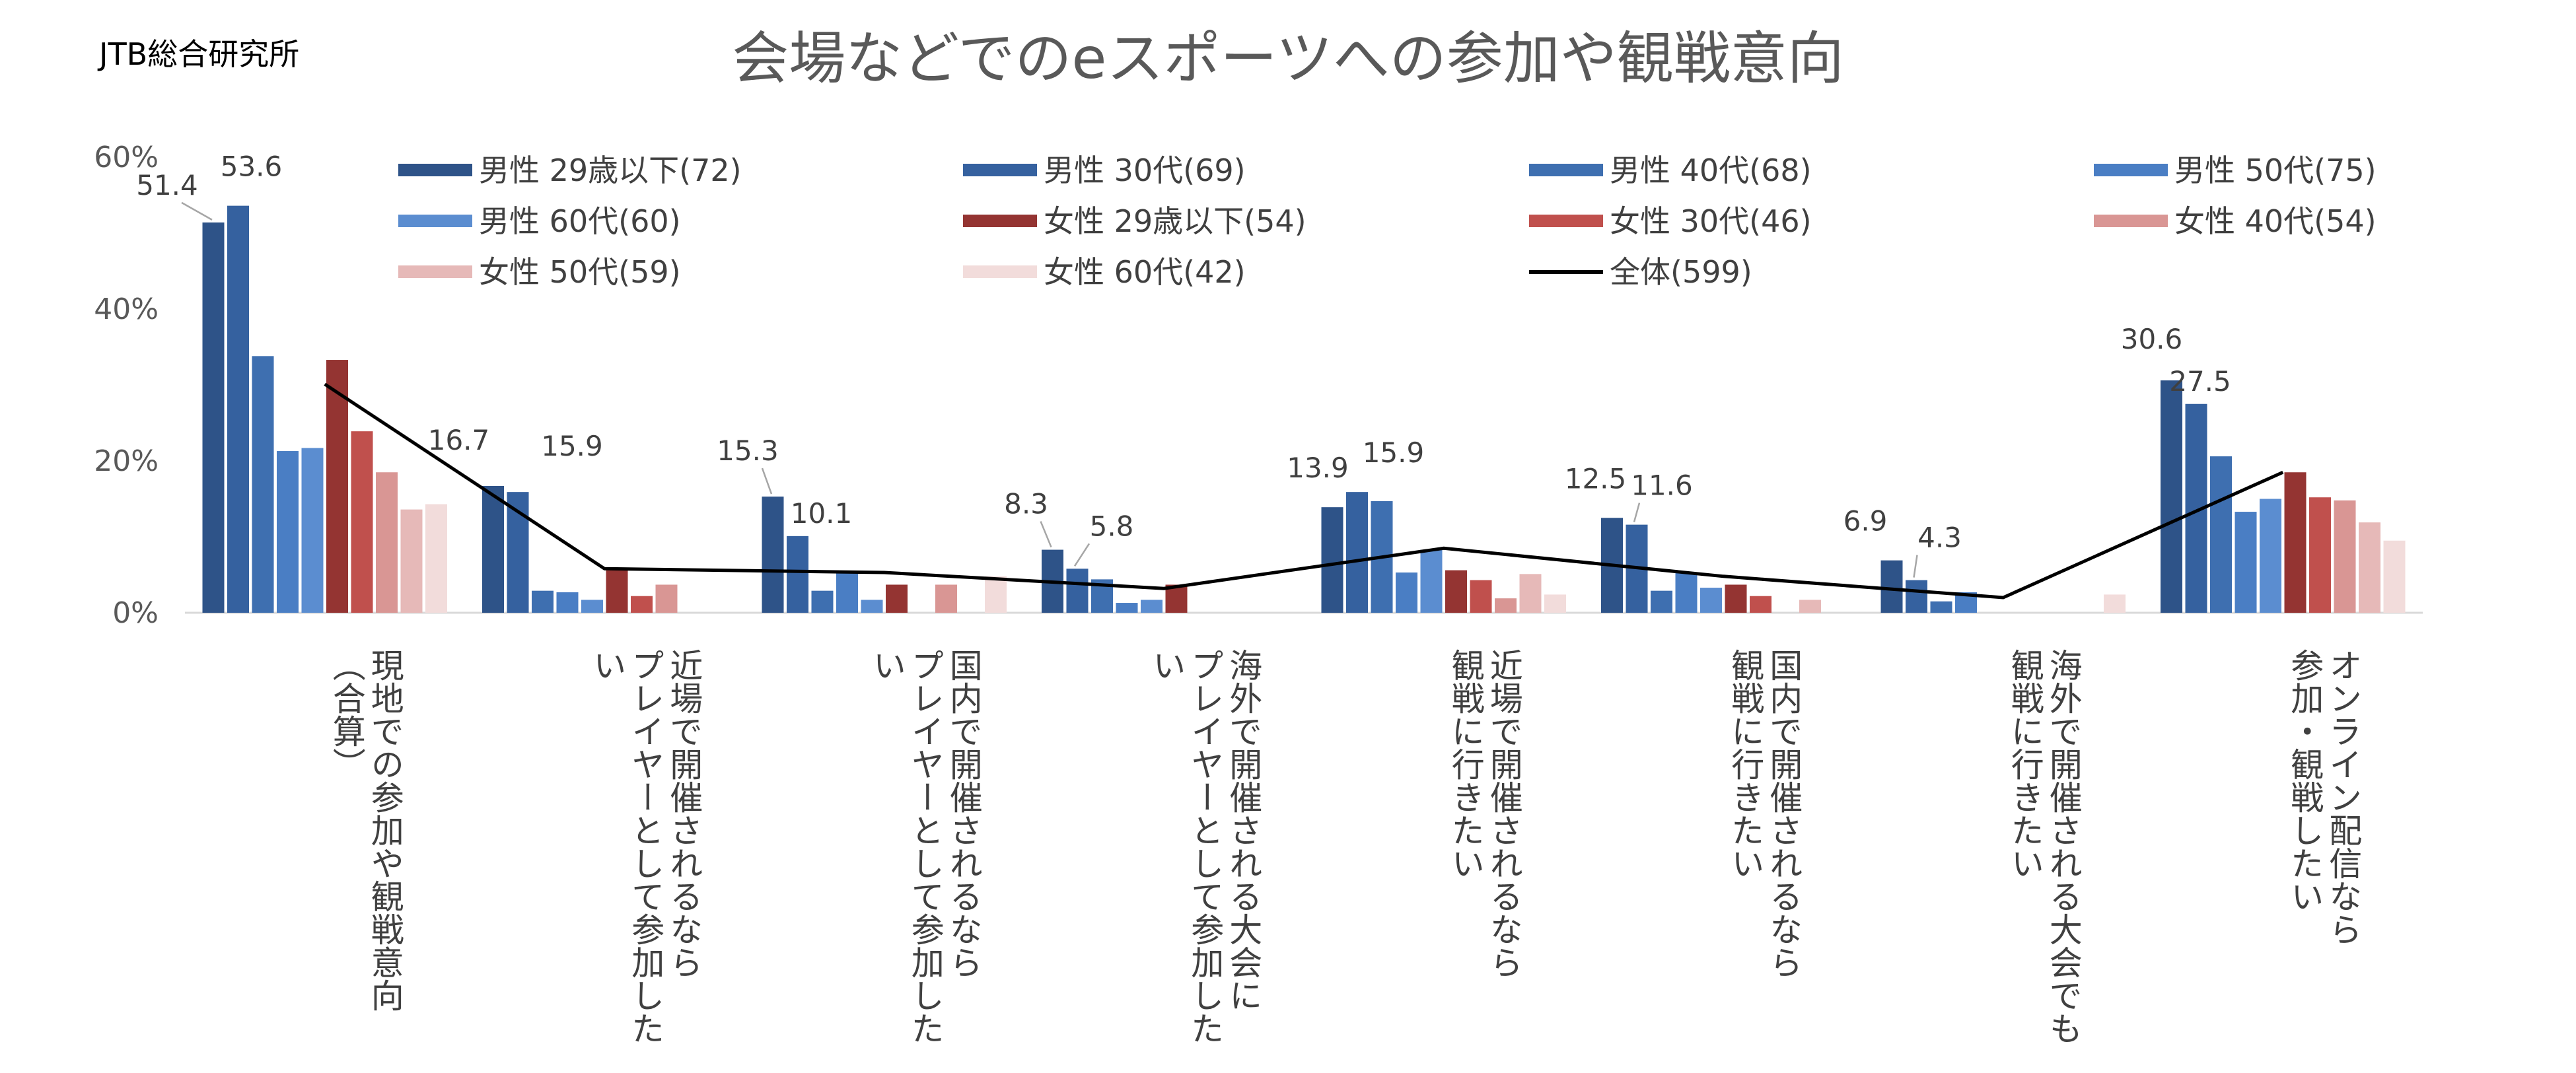 This screenshot has width=2576, height=1073. I want to click on chart-title: 会場などでのeスポーツへの参加や観戦意向, so click(1287, 59).